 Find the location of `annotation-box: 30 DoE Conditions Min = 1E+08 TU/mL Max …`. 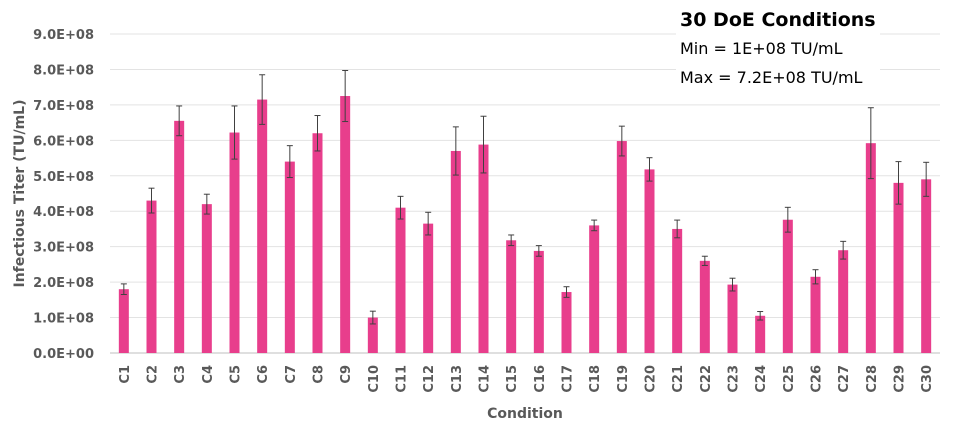

annotation-box: 30 DoE Conditions Min = 1E+08 TU/mL Max … is located at coordinates (778, 49).